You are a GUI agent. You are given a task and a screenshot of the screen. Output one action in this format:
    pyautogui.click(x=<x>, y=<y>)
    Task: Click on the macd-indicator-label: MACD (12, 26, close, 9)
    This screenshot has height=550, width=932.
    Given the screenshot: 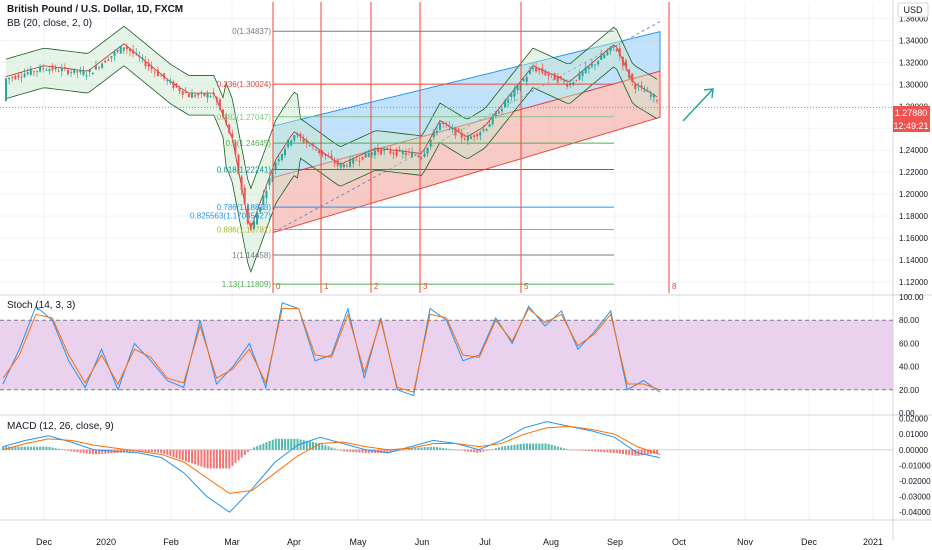 What is the action you would take?
    pyautogui.click(x=60, y=426)
    